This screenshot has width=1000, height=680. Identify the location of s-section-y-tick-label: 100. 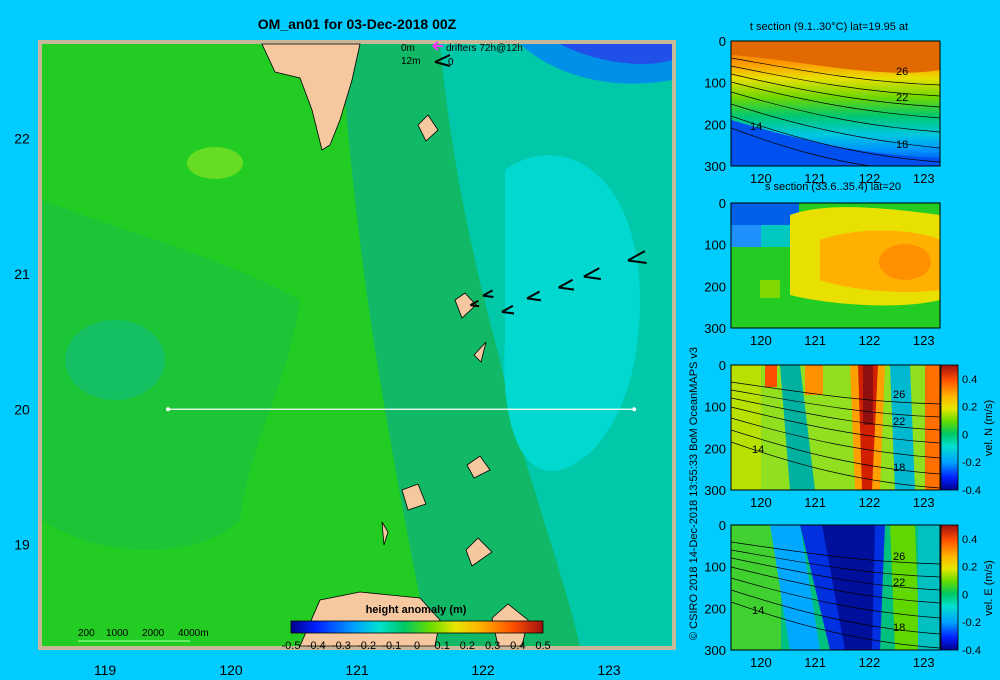
(715, 245).